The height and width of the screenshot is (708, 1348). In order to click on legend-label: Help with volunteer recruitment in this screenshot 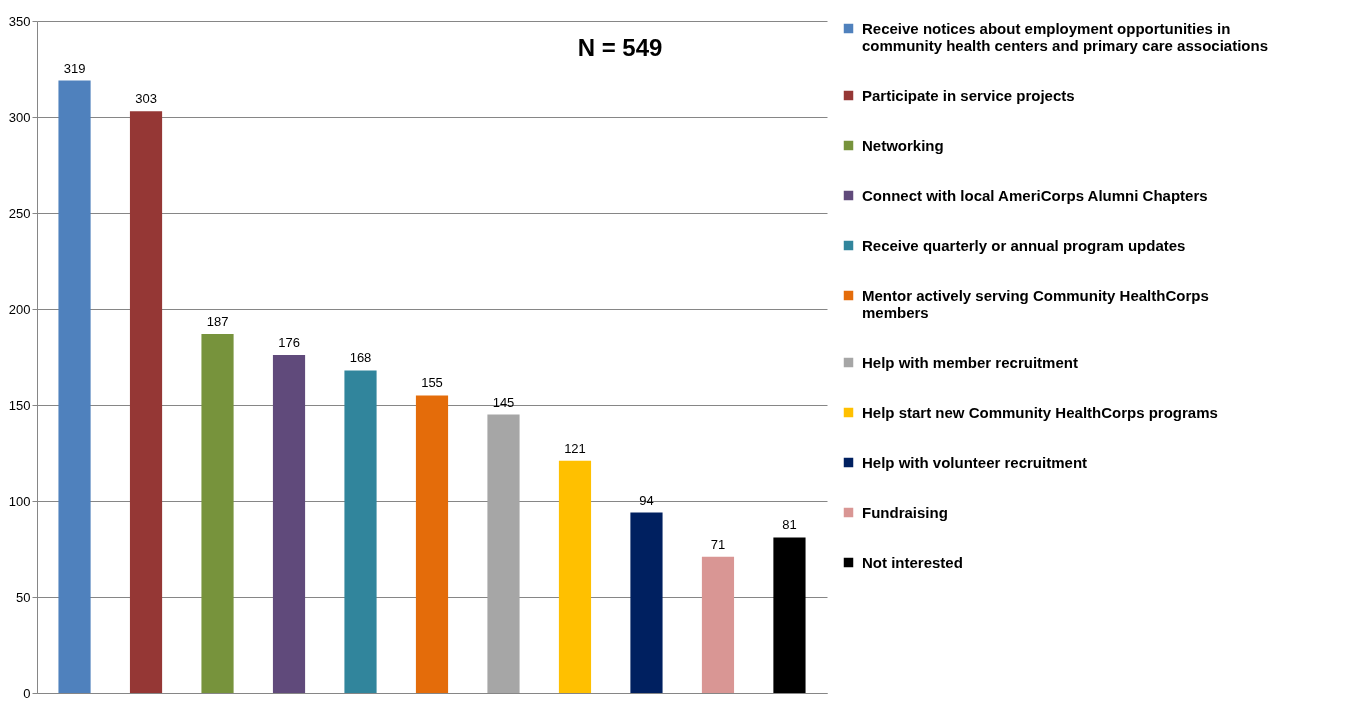, I will do `click(975, 462)`.